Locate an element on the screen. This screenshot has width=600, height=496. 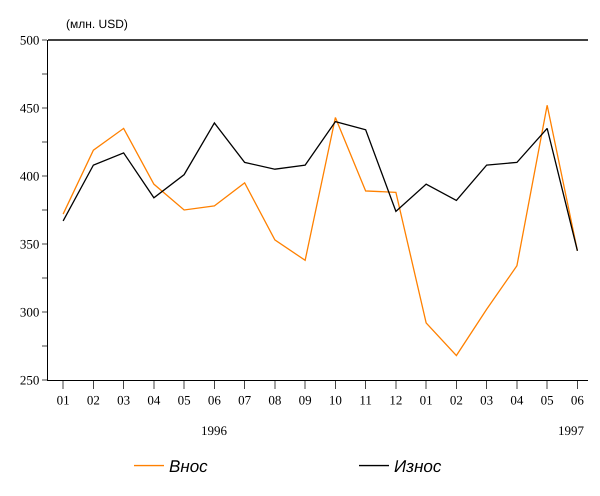
y-tick-label: 250 is located at coordinates (30, 380).